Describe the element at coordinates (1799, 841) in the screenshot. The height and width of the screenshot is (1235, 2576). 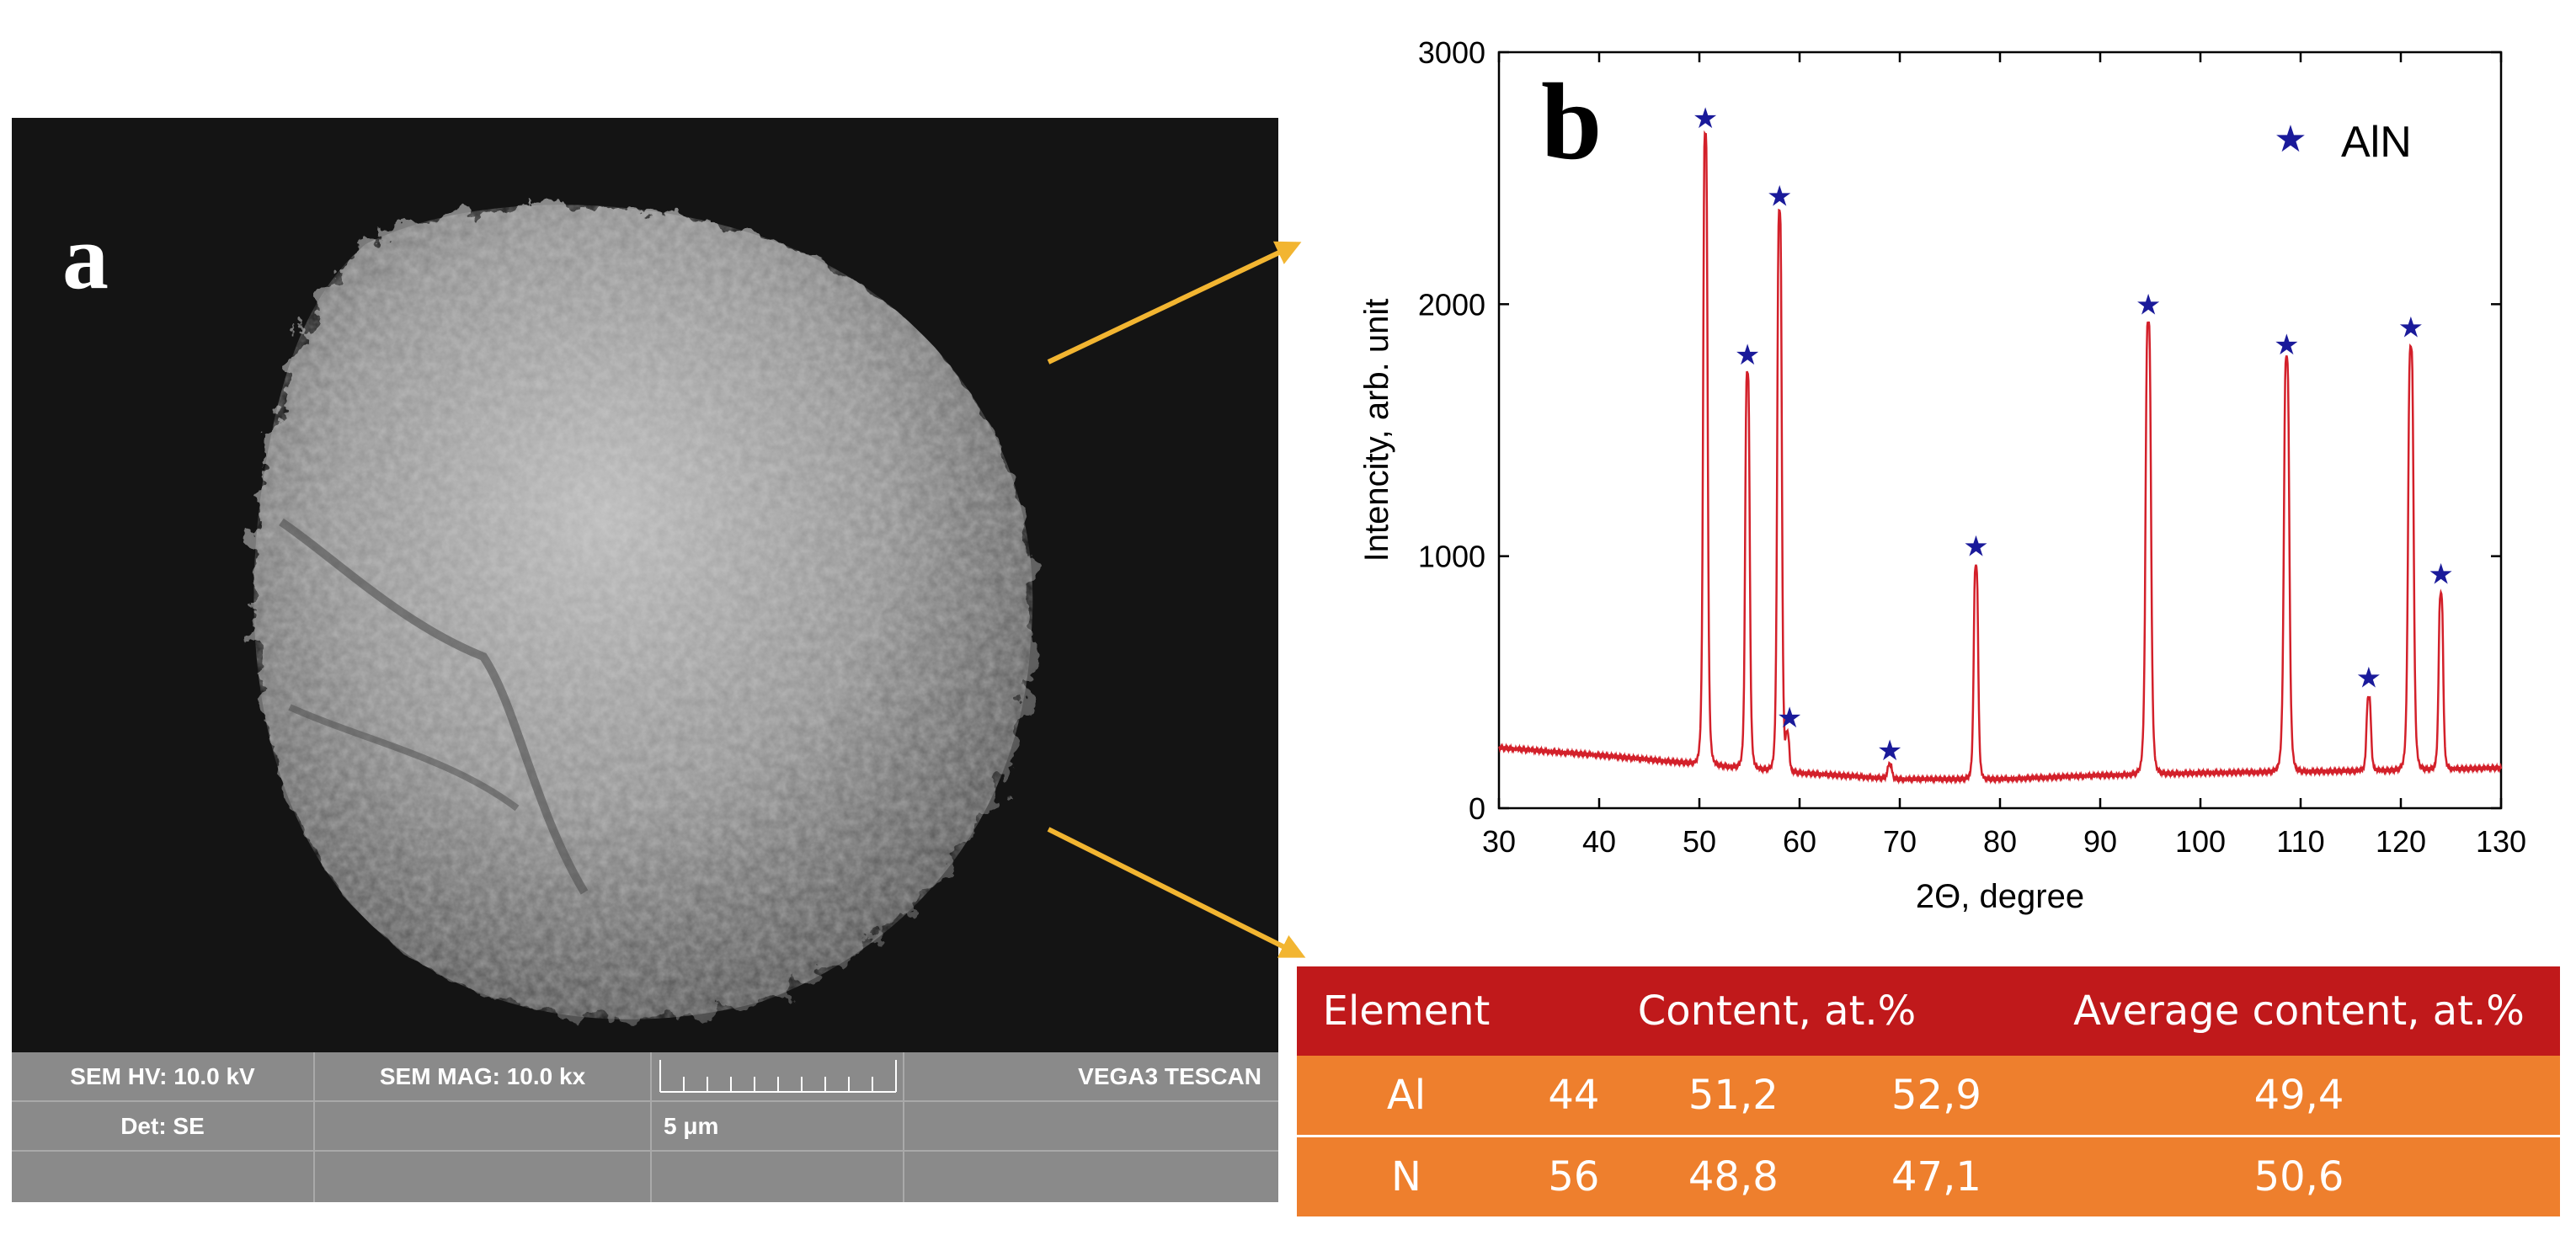
I see `x-tick-label: 60` at that location.